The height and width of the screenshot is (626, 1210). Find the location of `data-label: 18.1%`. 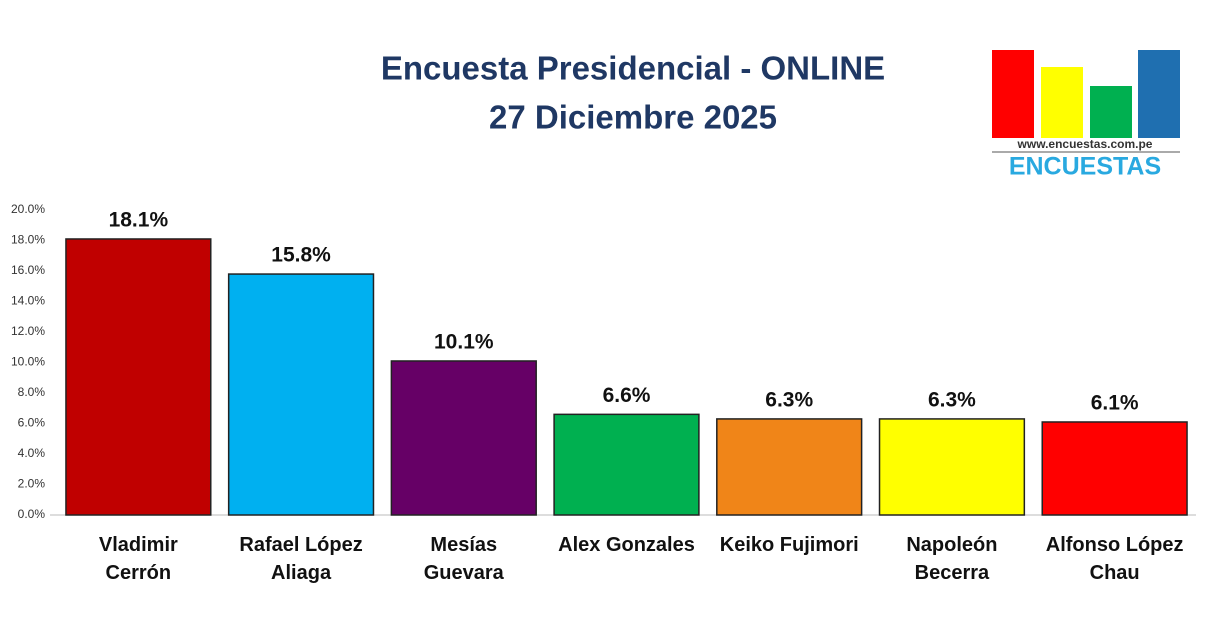

data-label: 18.1% is located at coordinates (139, 220).